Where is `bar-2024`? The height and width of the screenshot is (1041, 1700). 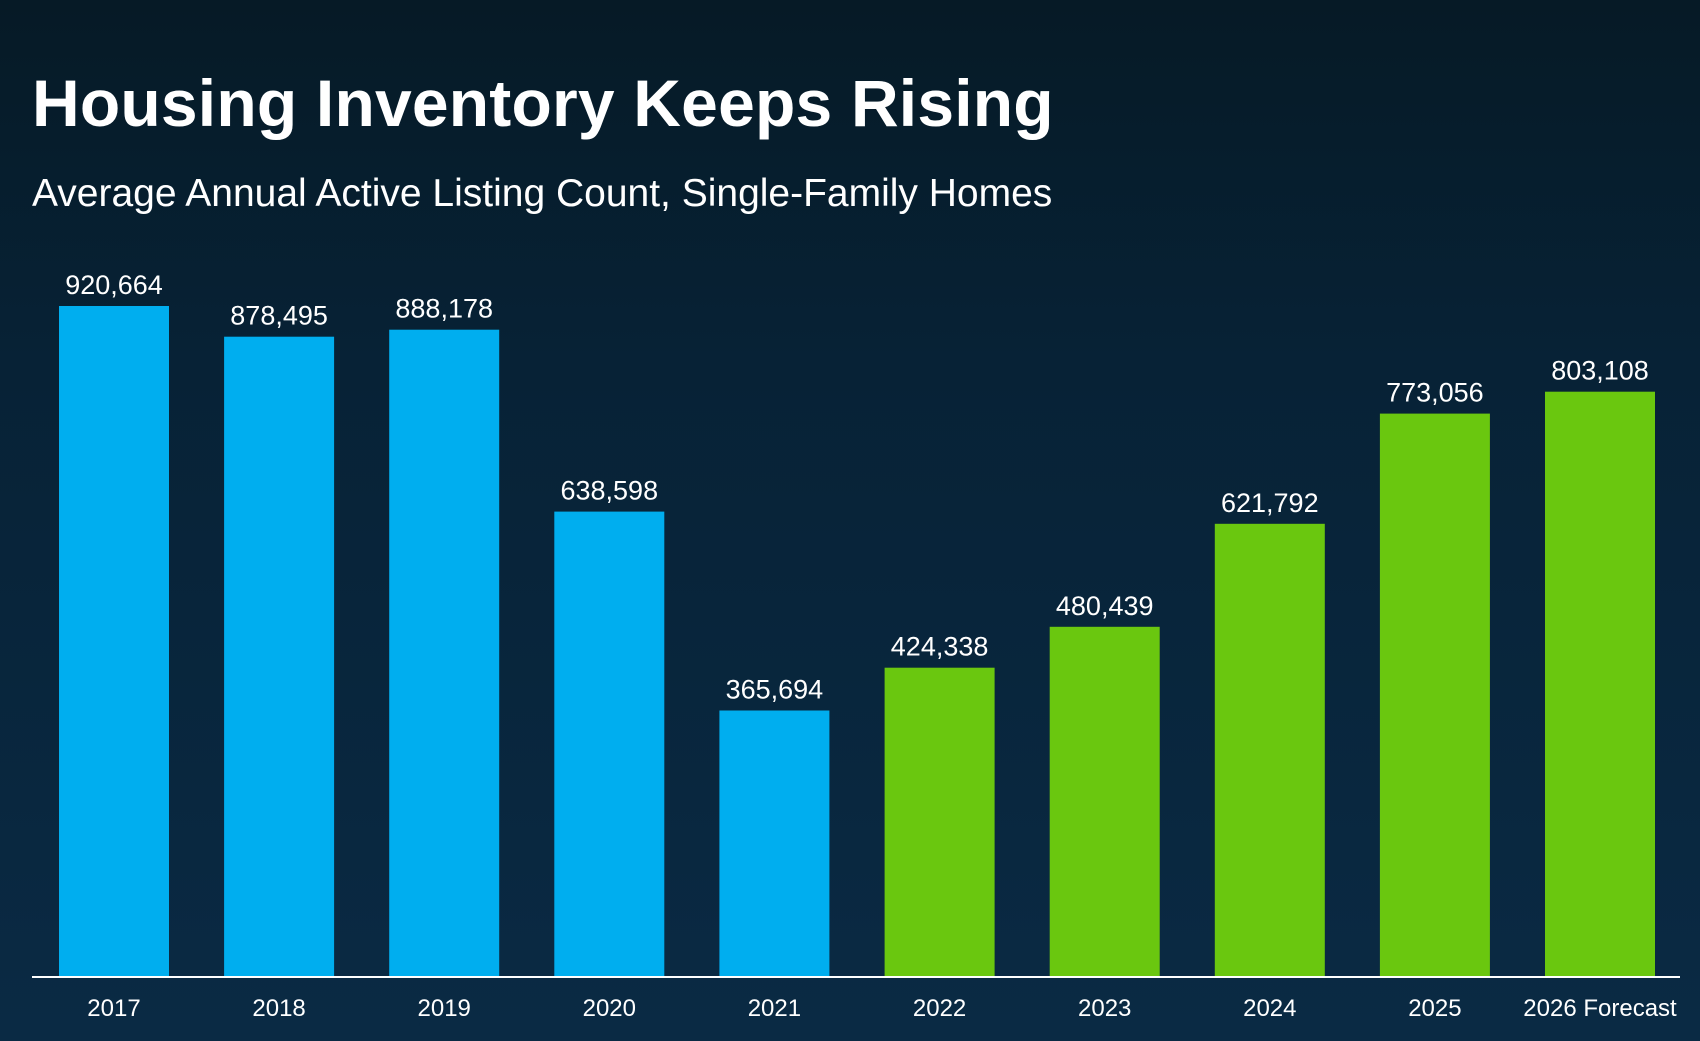
bar-2024 is located at coordinates (1269, 750).